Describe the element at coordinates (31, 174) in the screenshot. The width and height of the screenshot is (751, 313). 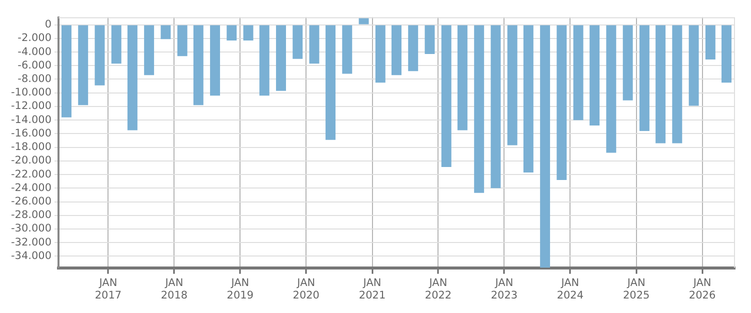
I see `y-tick-label: -22.000` at that location.